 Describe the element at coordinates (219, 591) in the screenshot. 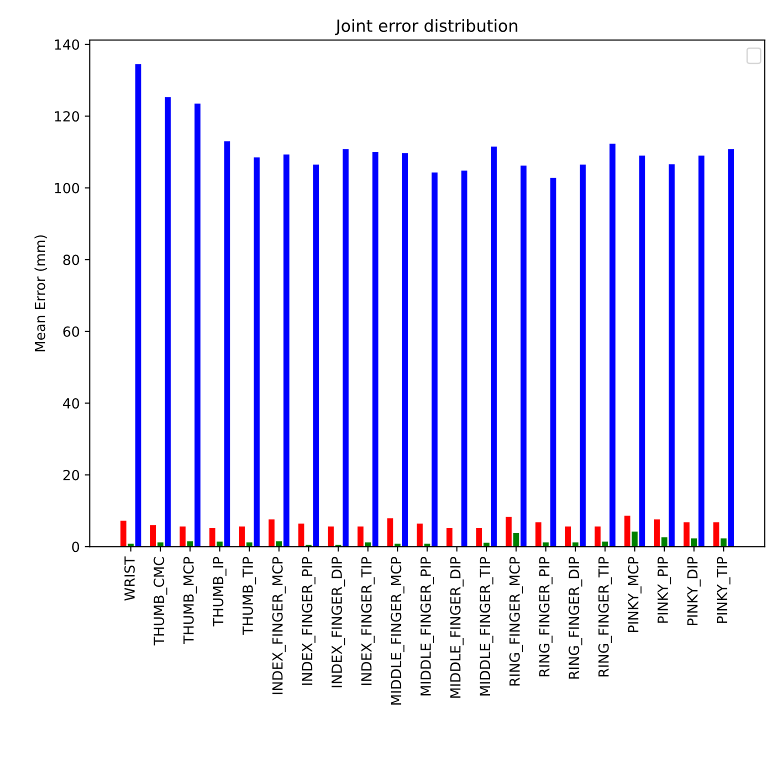

I see `x-tick-label: THUMB_IP` at that location.